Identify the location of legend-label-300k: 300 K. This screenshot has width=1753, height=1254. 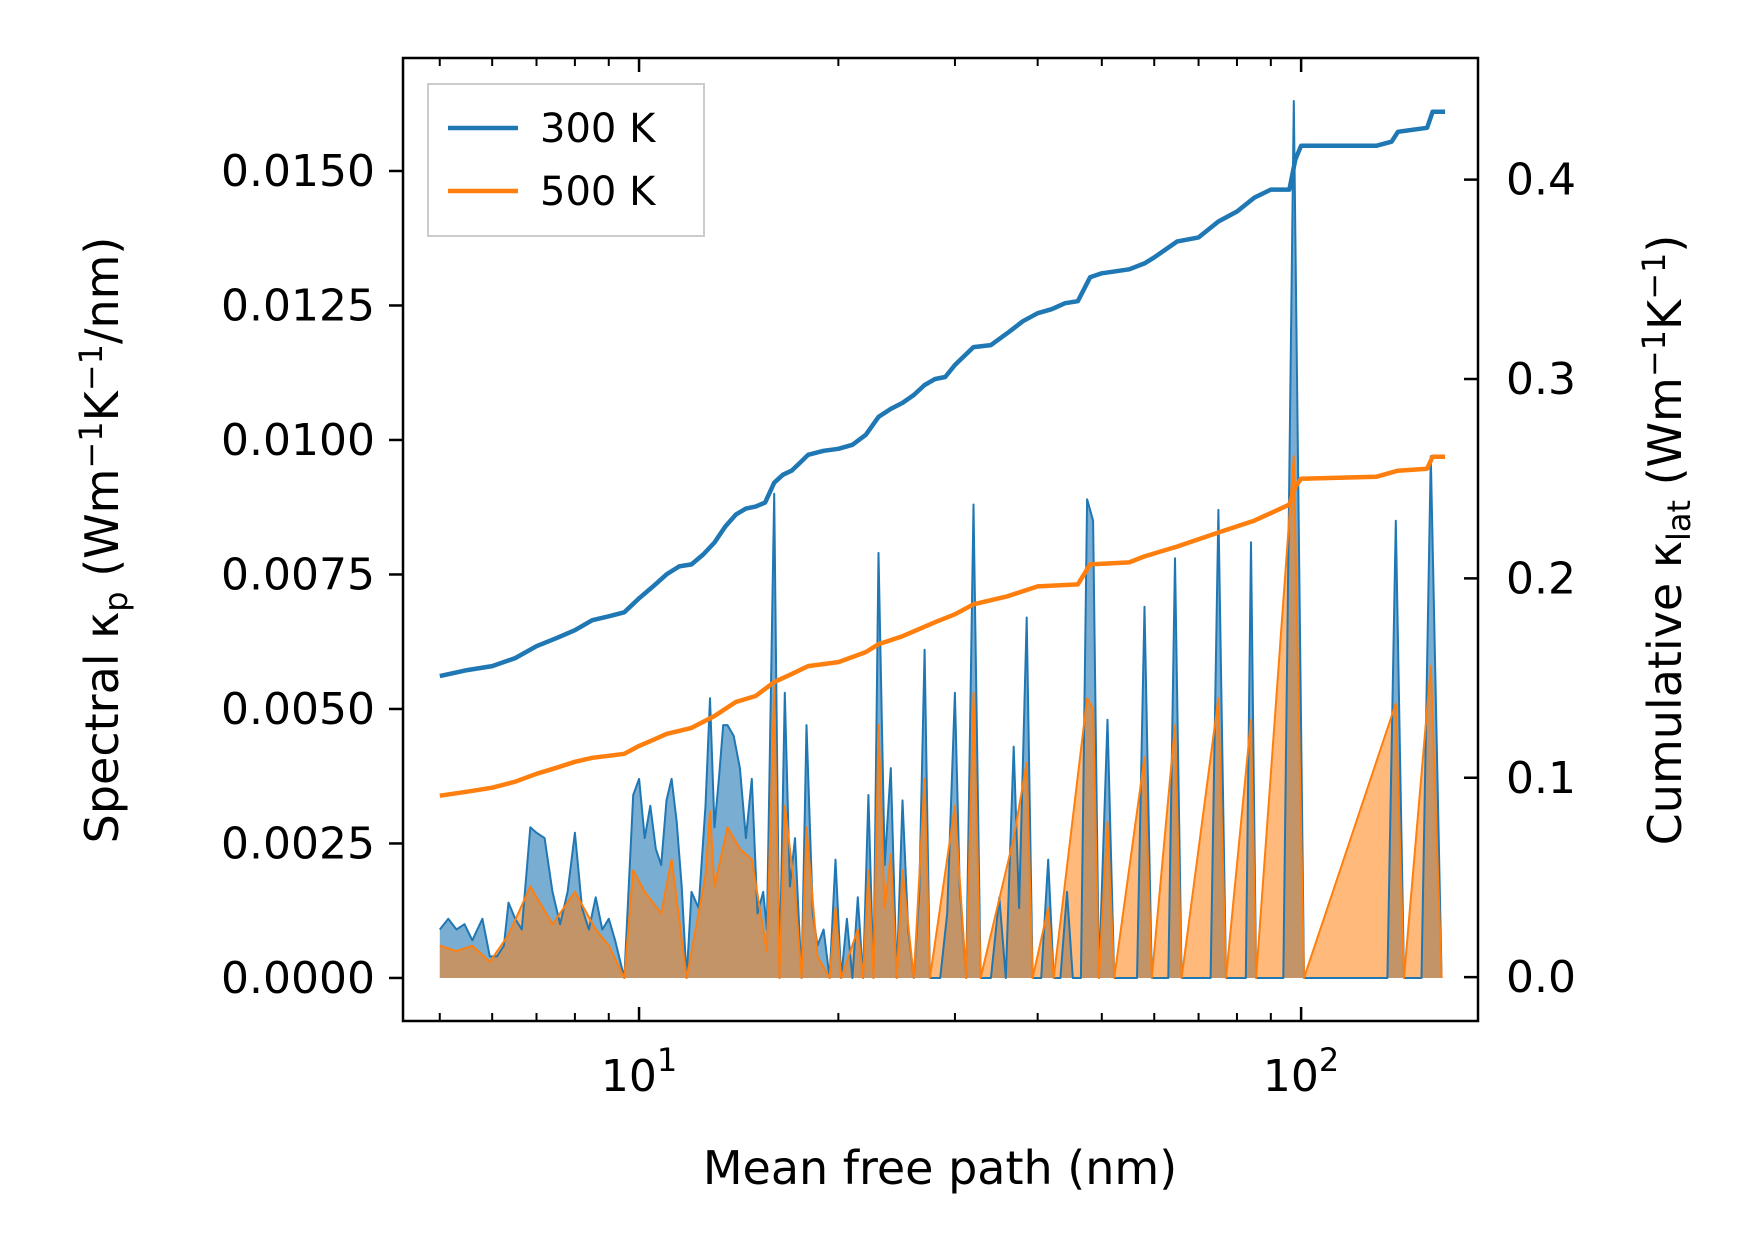
(598, 129).